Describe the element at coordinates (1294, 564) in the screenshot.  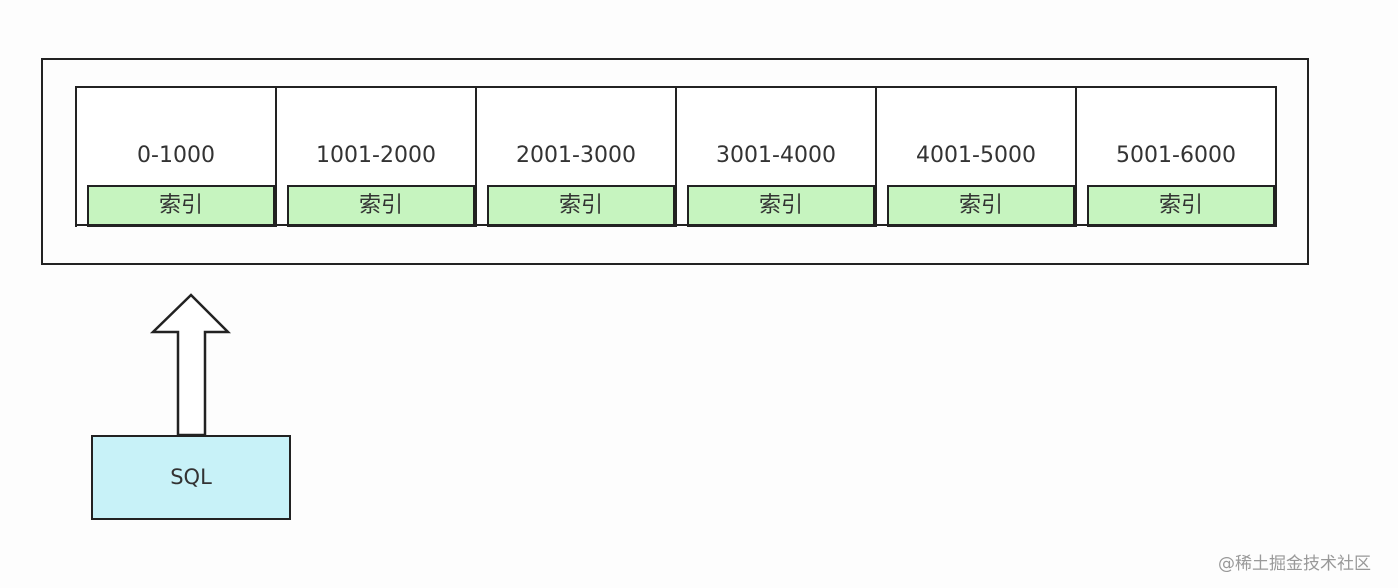
I see `watermark: @稀土掘金技术社区` at that location.